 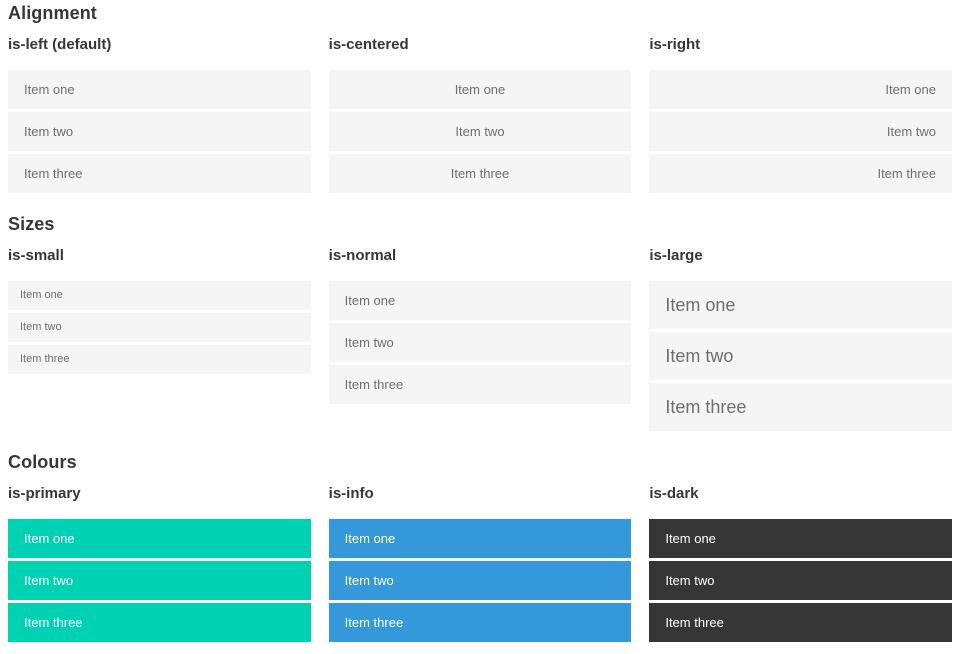 I want to click on list-small: Item one Item two Item three, so click(x=159, y=327).